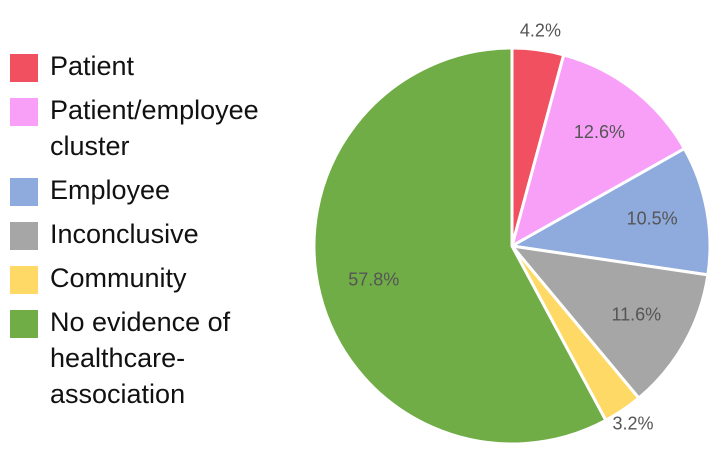 This screenshot has width=710, height=450. What do you see at coordinates (652, 219) in the screenshot?
I see `data-label: 10.5%` at bounding box center [652, 219].